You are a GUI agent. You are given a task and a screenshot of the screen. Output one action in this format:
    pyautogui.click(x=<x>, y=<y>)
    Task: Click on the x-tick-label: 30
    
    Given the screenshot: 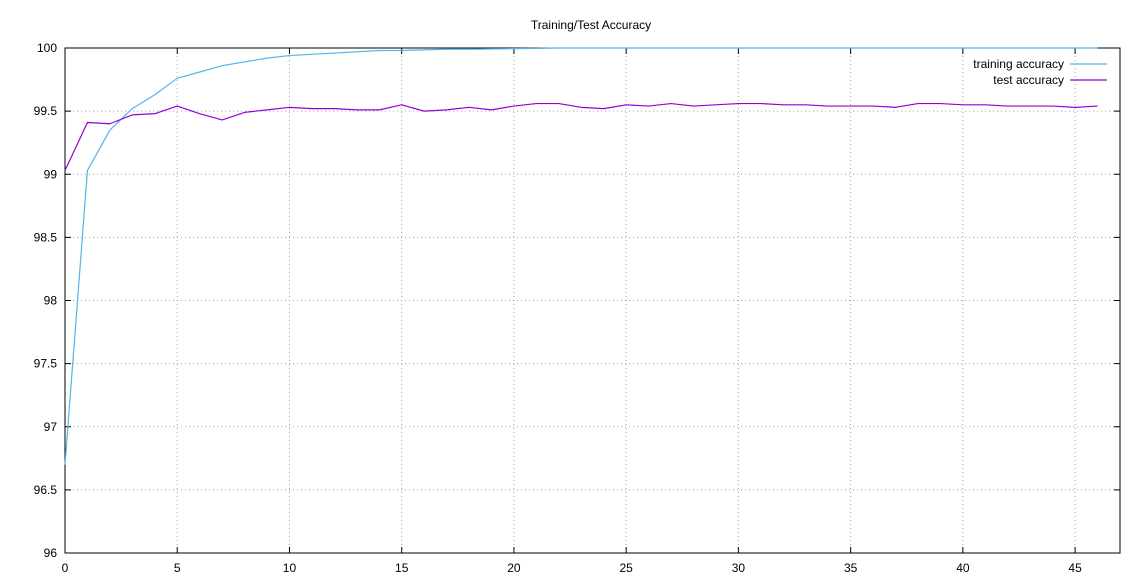 What is the action you would take?
    pyautogui.click(x=739, y=568)
    